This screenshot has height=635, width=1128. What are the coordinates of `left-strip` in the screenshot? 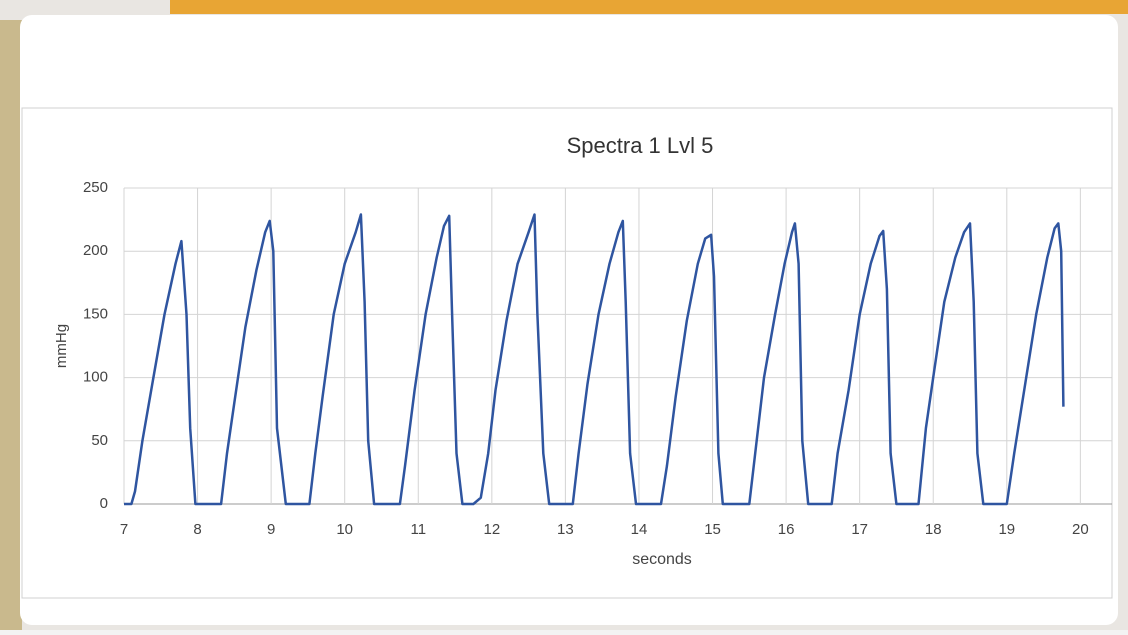 It's located at (11, 325).